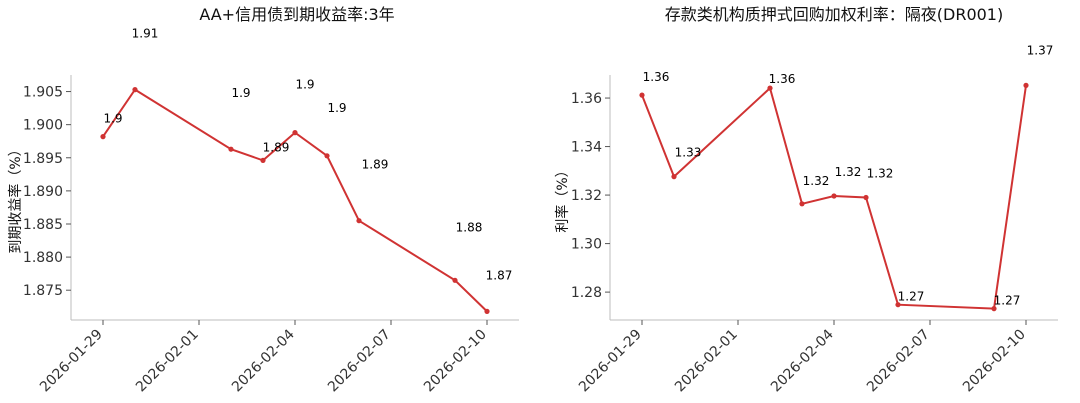 This screenshot has width=1080, height=403. Describe the element at coordinates (586, 245) in the screenshot. I see `y-tick-label: 1.30` at that location.